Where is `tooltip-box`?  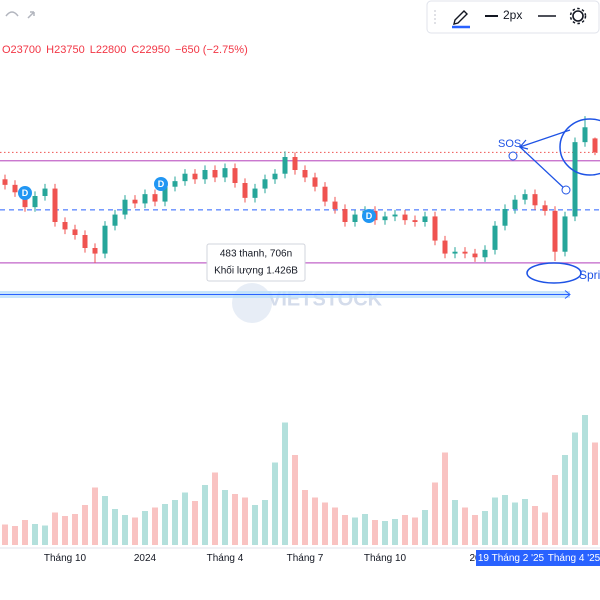 tooltip-box is located at coordinates (256, 262).